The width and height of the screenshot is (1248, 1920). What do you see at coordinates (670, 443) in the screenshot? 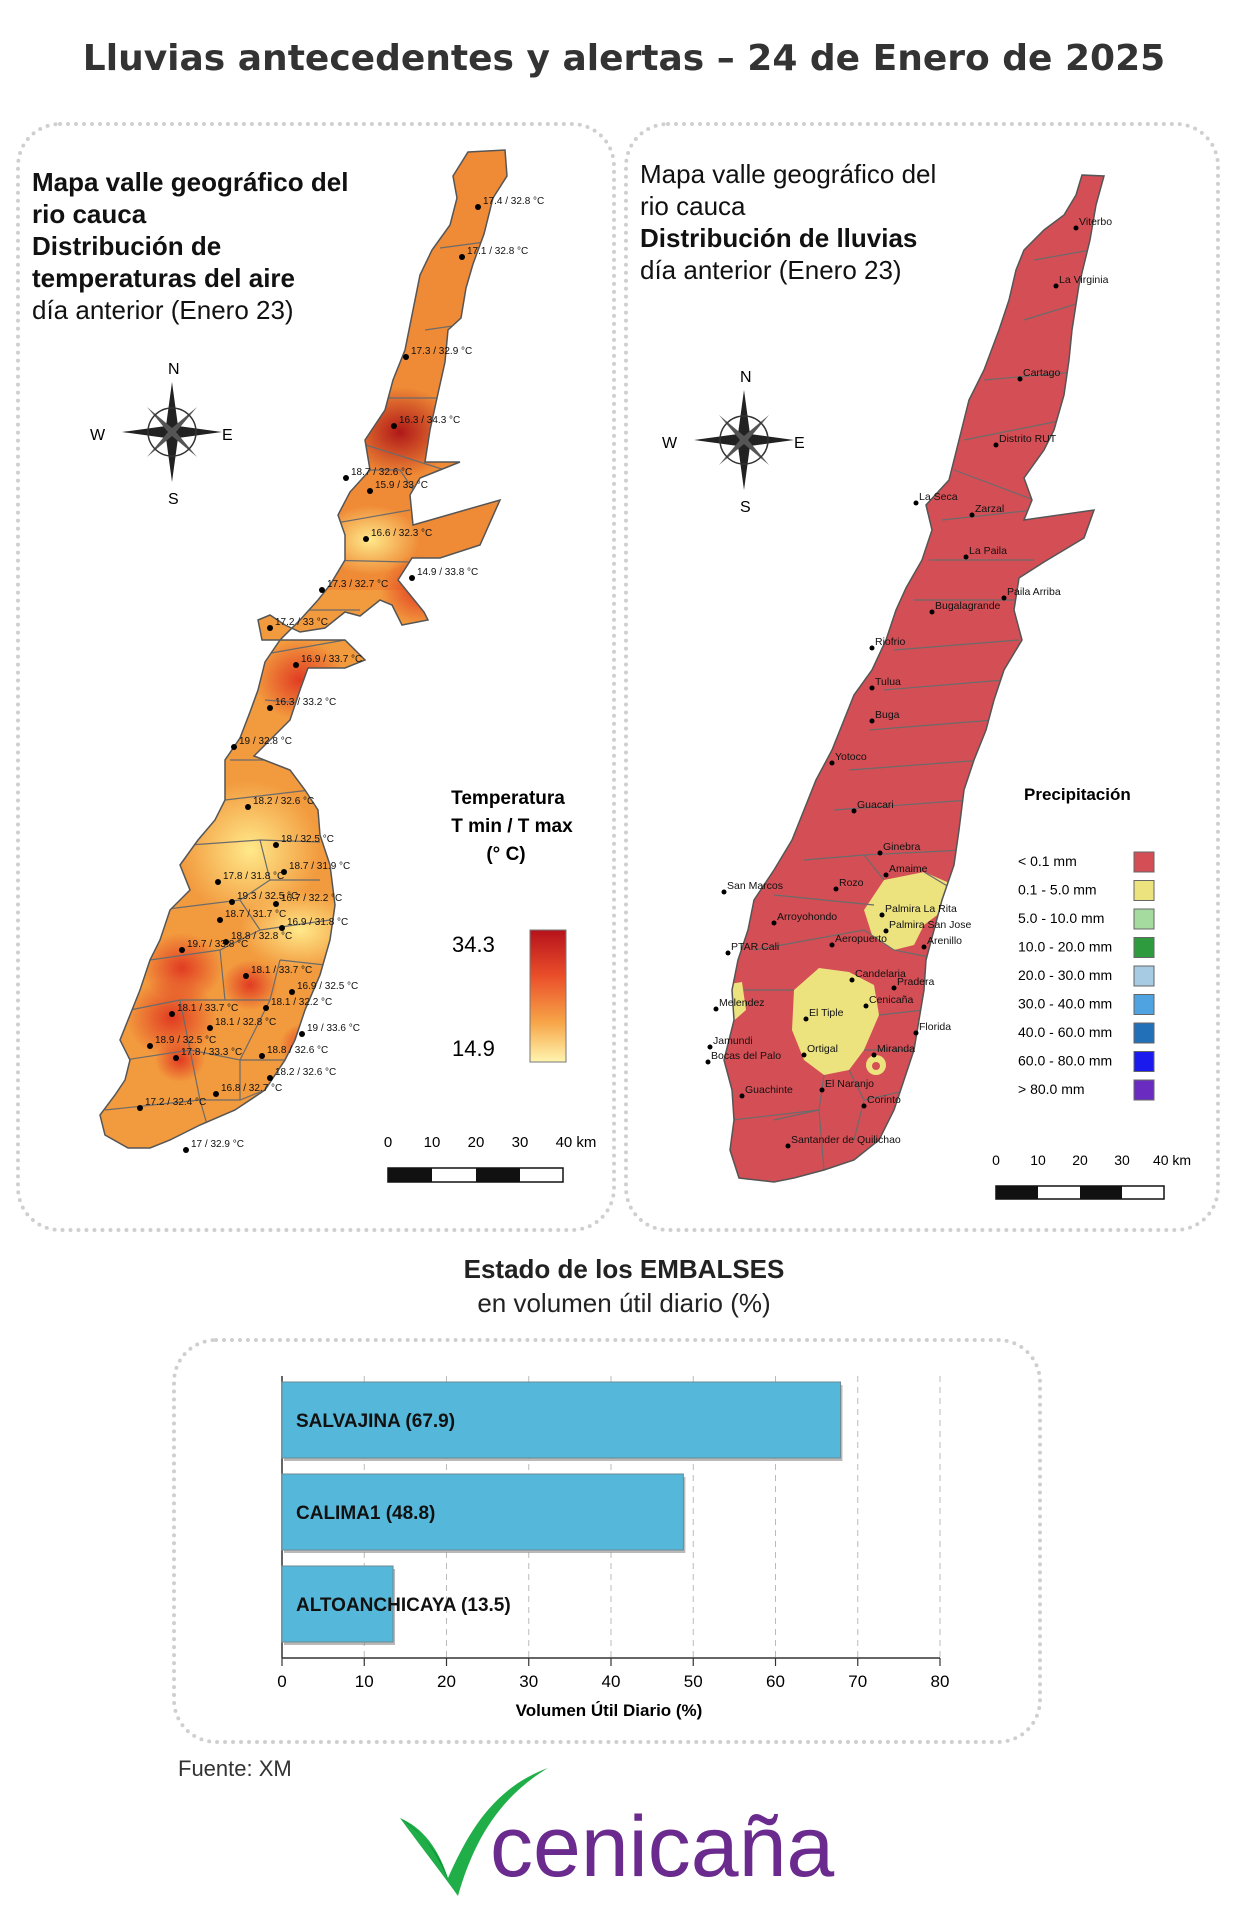
I see `svg-text: W` at bounding box center [670, 443].